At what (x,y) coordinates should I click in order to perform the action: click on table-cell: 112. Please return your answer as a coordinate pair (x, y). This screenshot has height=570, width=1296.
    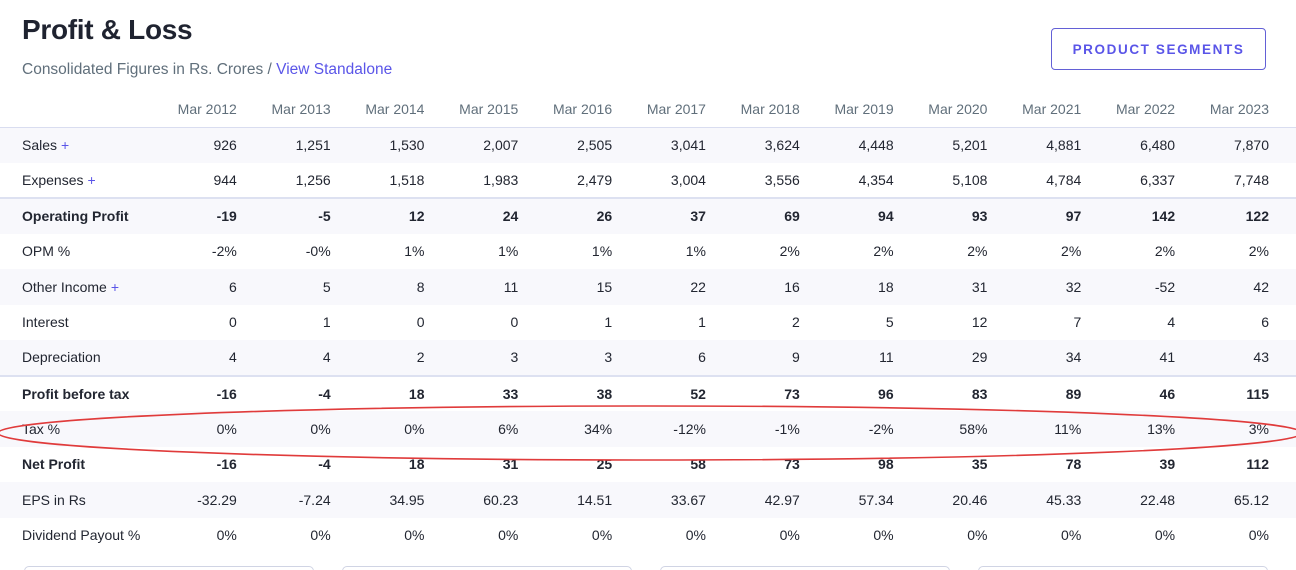
    Looking at the image, I should click on (1257, 464).